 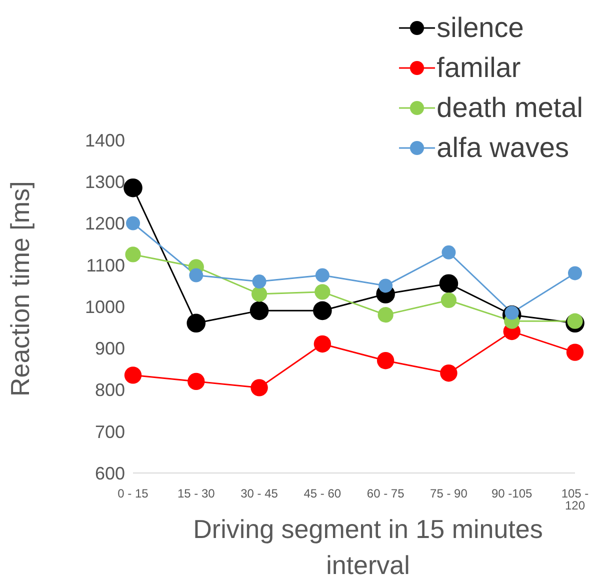 What do you see at coordinates (575, 499) in the screenshot?
I see `x-tick-label: 105 - 120` at bounding box center [575, 499].